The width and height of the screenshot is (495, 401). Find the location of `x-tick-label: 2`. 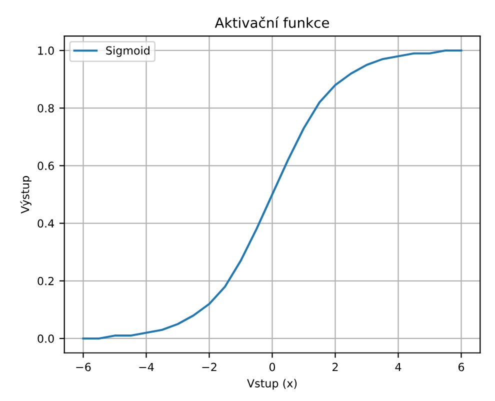

x-tick-label: 2 is located at coordinates (335, 367).